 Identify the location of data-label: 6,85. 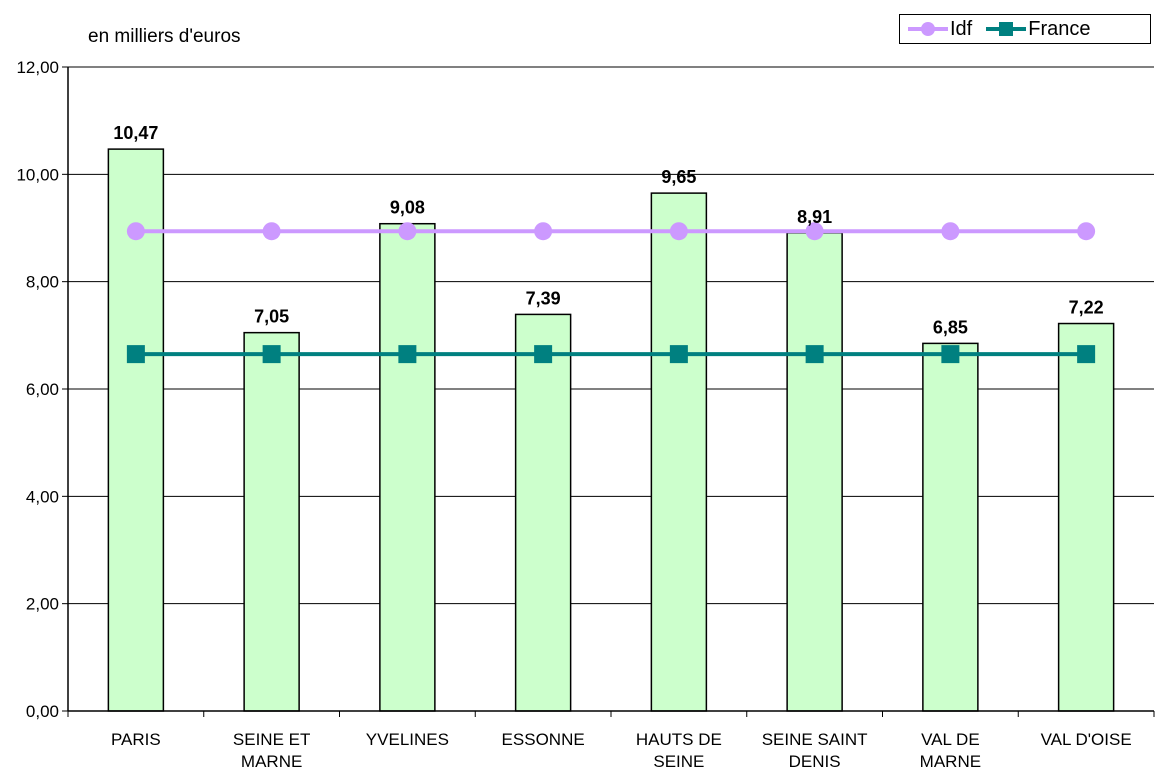
(950, 327).